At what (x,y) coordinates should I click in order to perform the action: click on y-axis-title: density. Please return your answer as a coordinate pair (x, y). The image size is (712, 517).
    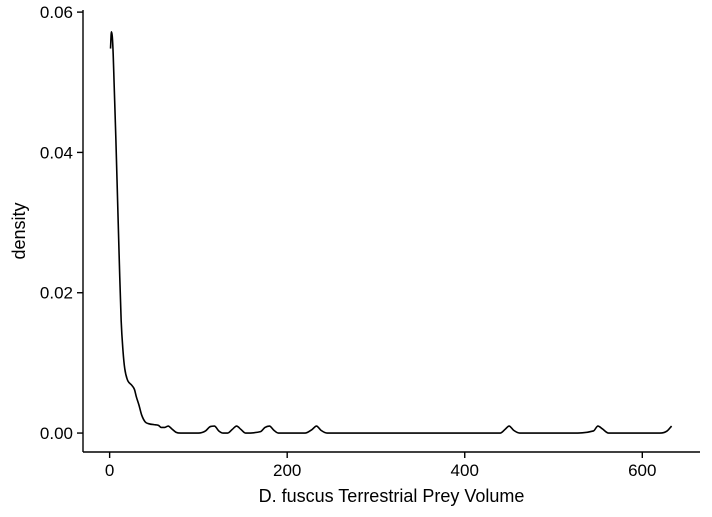
    Looking at the image, I should click on (19, 230).